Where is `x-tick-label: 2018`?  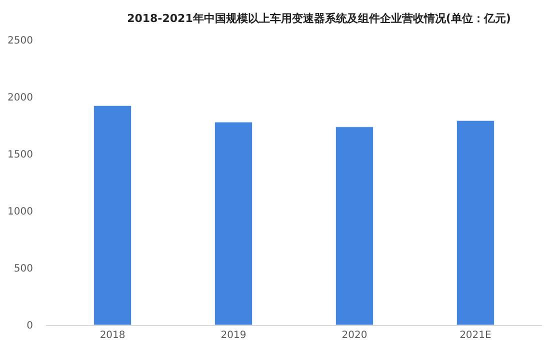
x-tick-label: 2018 is located at coordinates (113, 335).